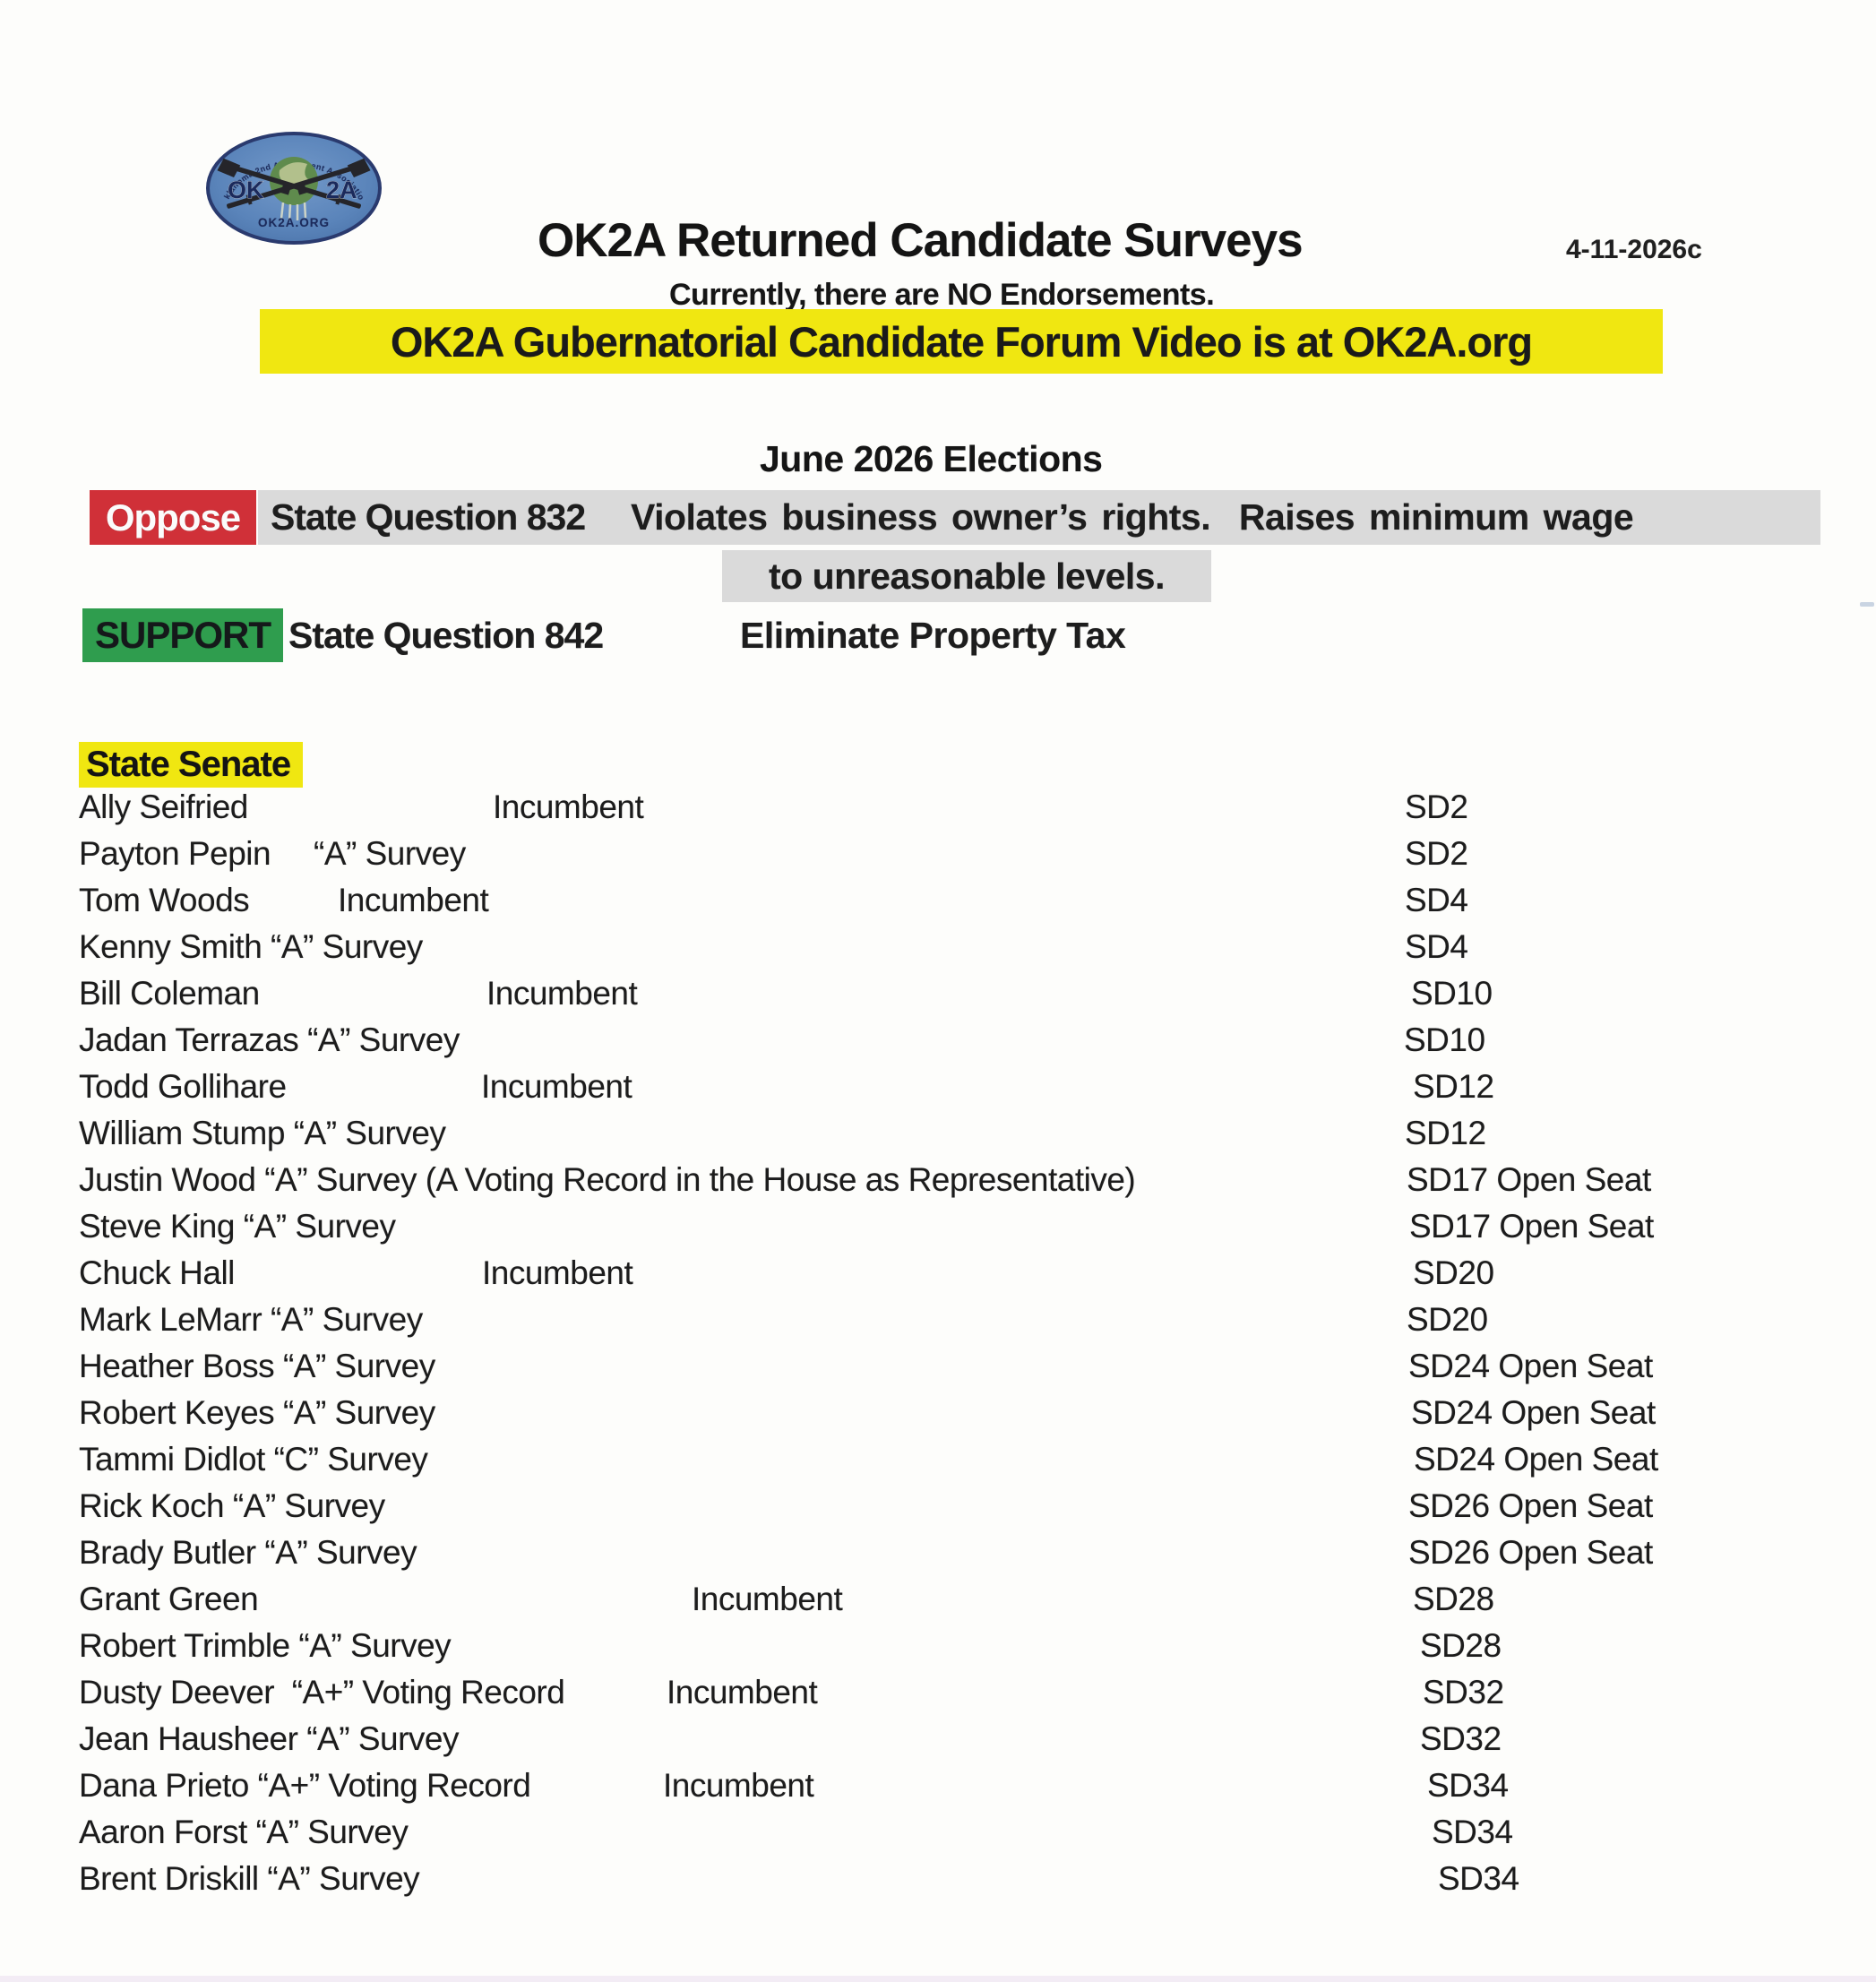  What do you see at coordinates (938, 1506) in the screenshot?
I see `candidate-row: Rick Koch “A” Survey SD26 Open Seat` at bounding box center [938, 1506].